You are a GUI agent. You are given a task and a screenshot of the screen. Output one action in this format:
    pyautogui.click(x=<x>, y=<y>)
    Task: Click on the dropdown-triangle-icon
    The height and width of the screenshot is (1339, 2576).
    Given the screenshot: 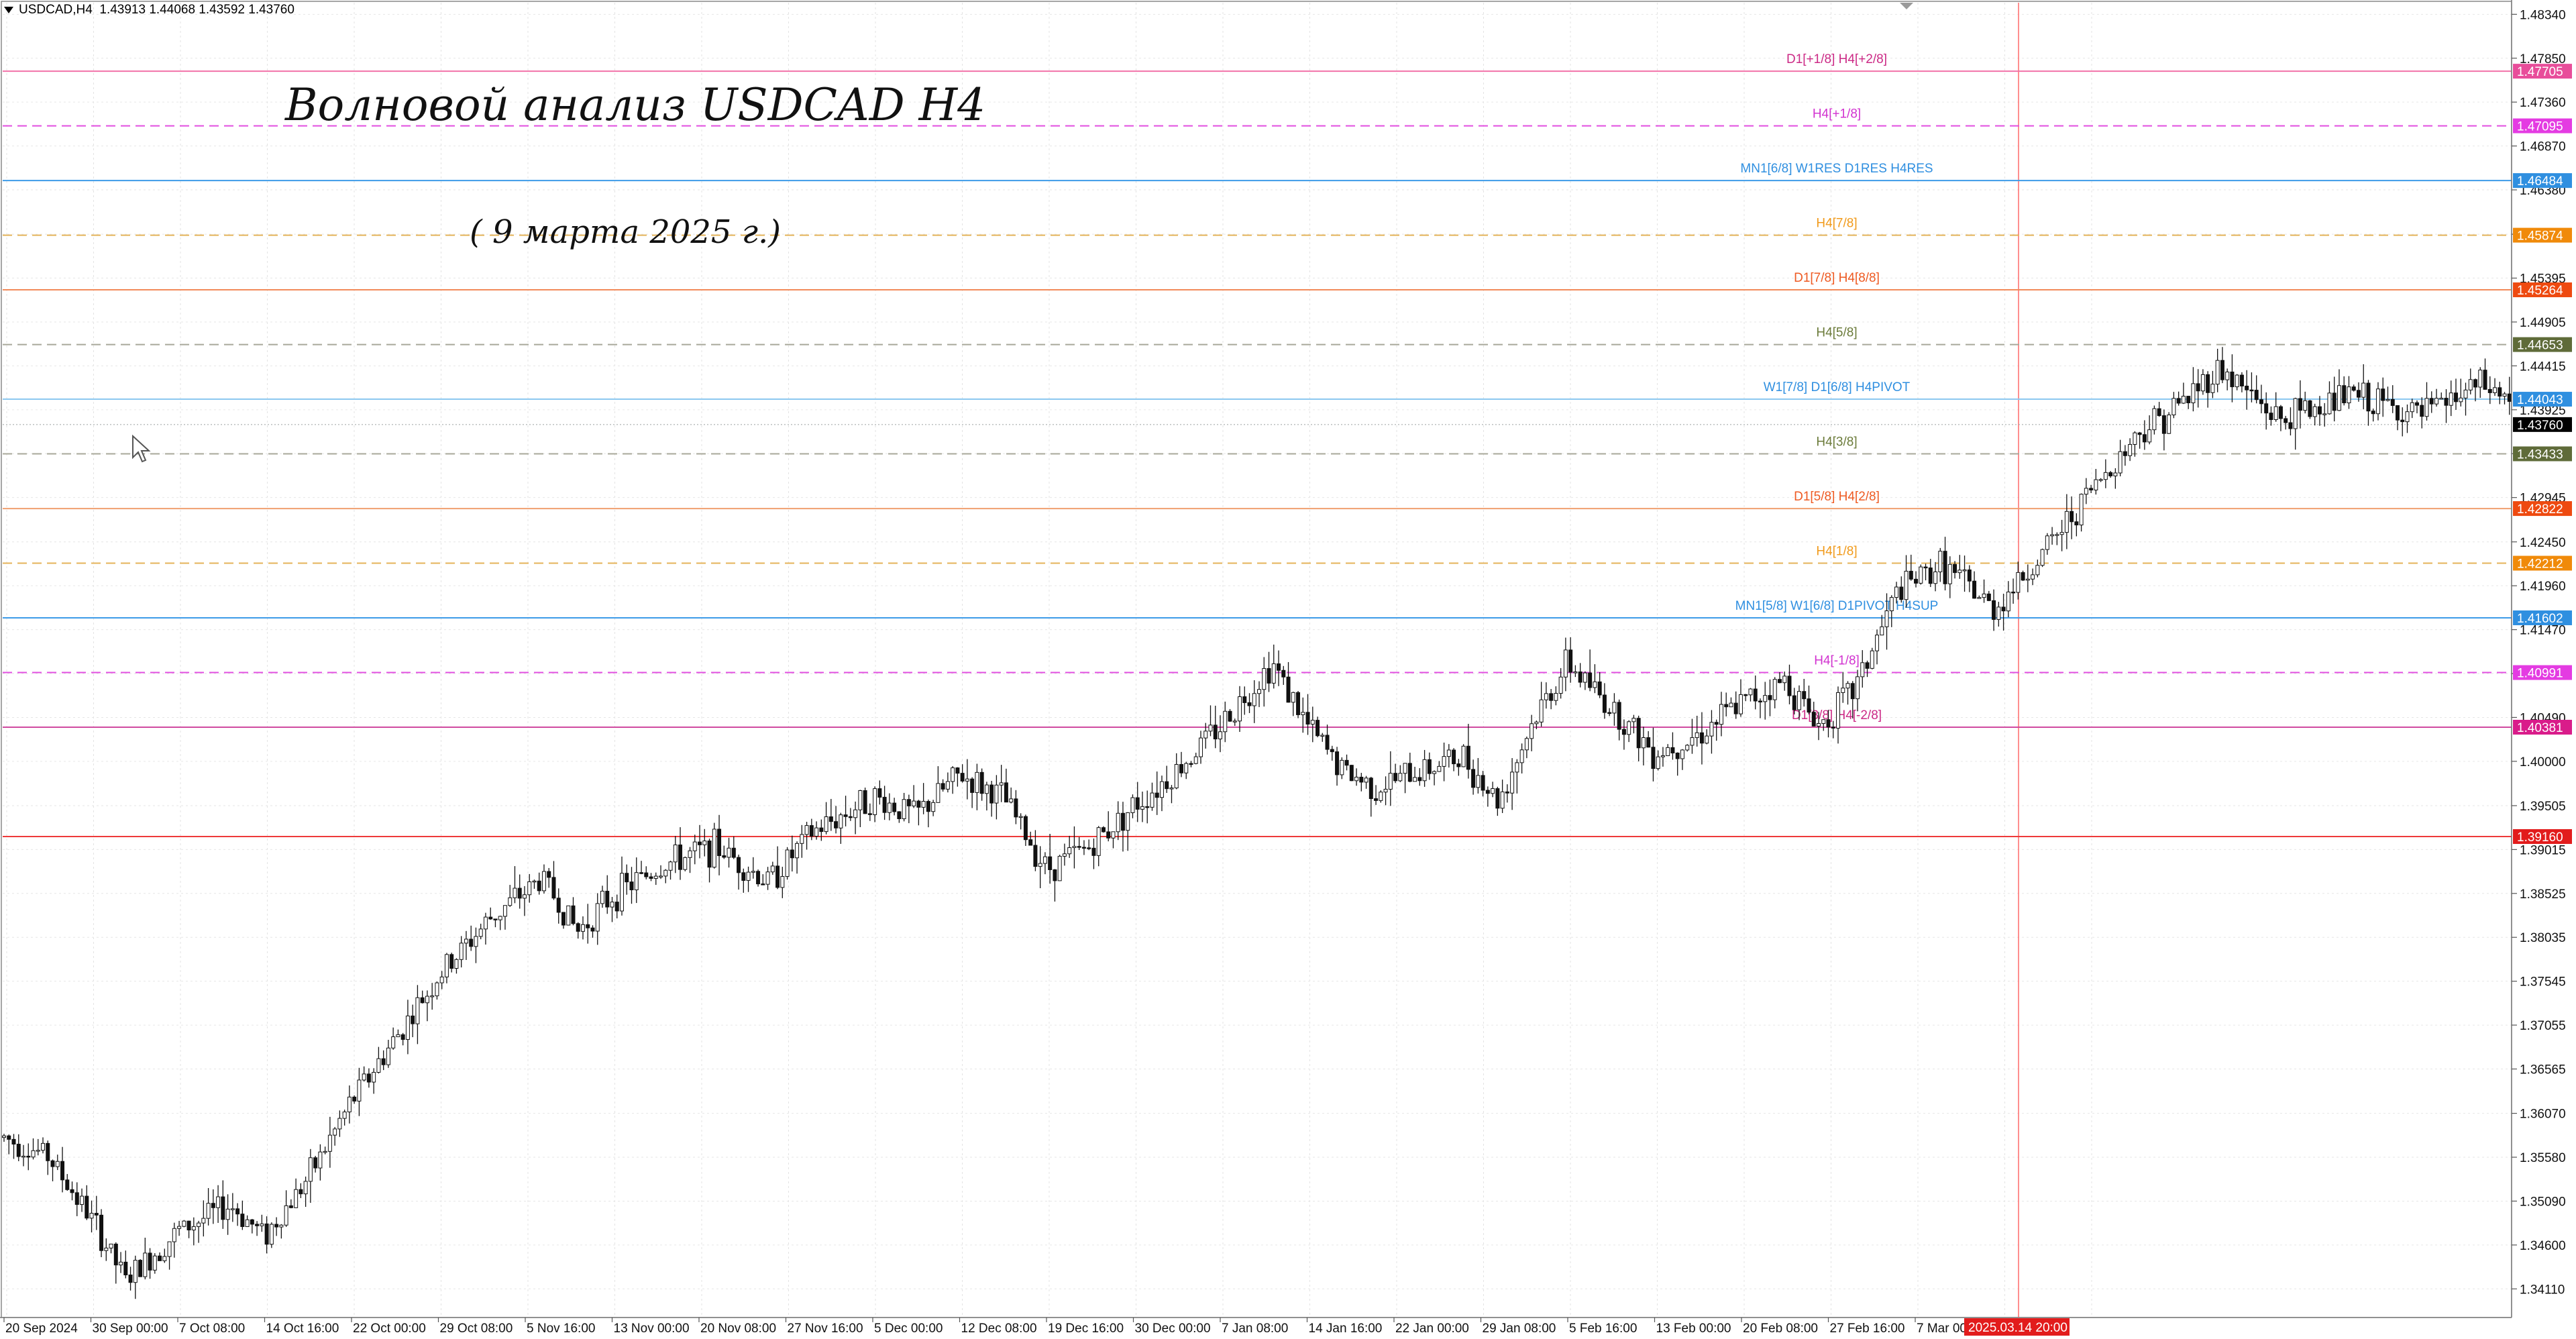 What is the action you would take?
    pyautogui.click(x=8, y=9)
    